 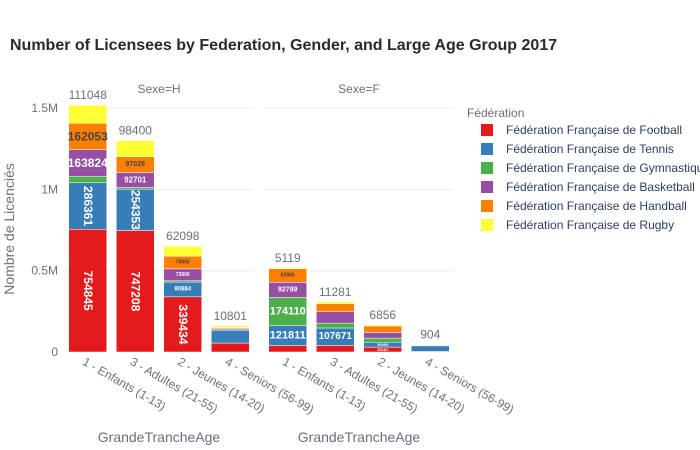 I want to click on total-label: 62098, so click(x=183, y=236).